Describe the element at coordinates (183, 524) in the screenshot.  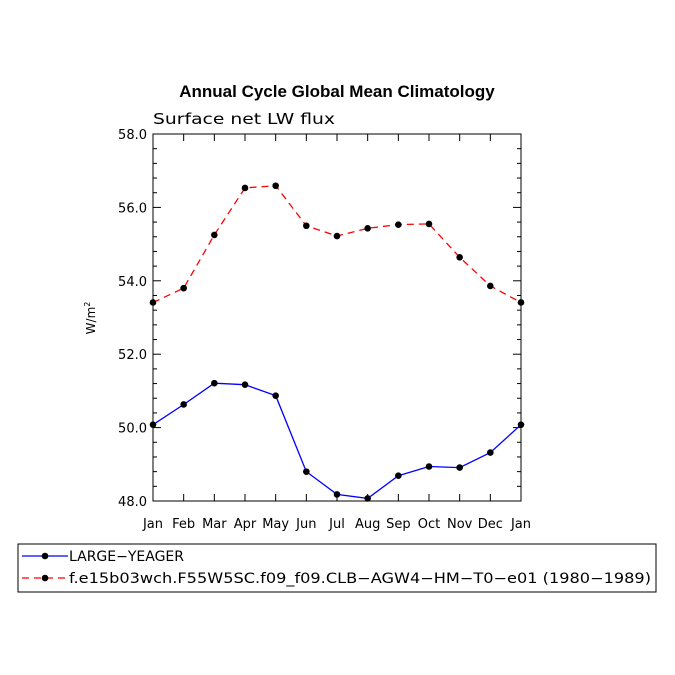
I see `x-tick-label: Feb` at that location.